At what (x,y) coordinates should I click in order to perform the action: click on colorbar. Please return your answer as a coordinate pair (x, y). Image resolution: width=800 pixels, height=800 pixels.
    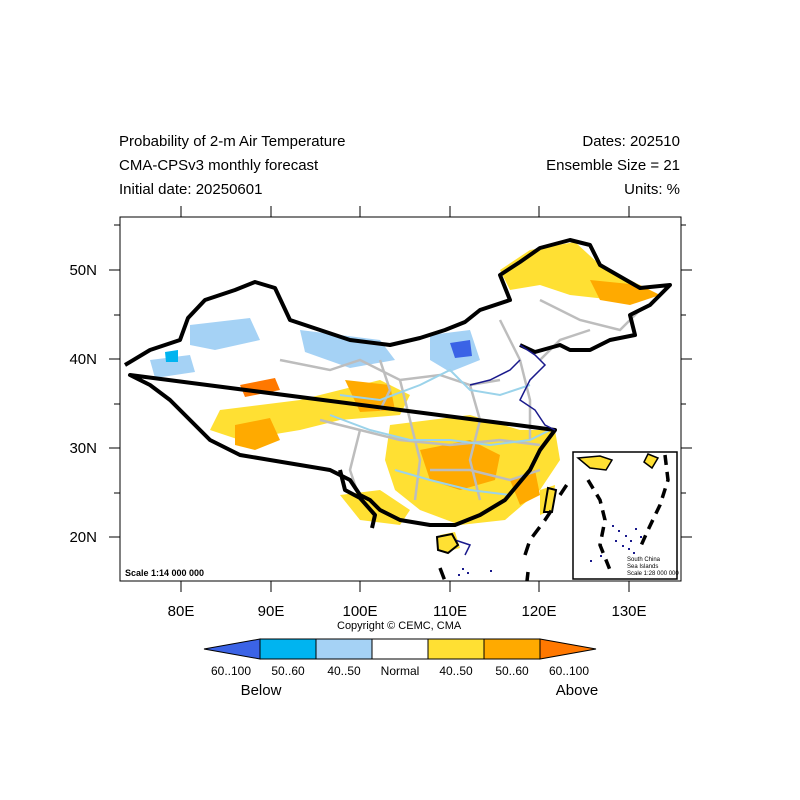
    Looking at the image, I should click on (400, 649).